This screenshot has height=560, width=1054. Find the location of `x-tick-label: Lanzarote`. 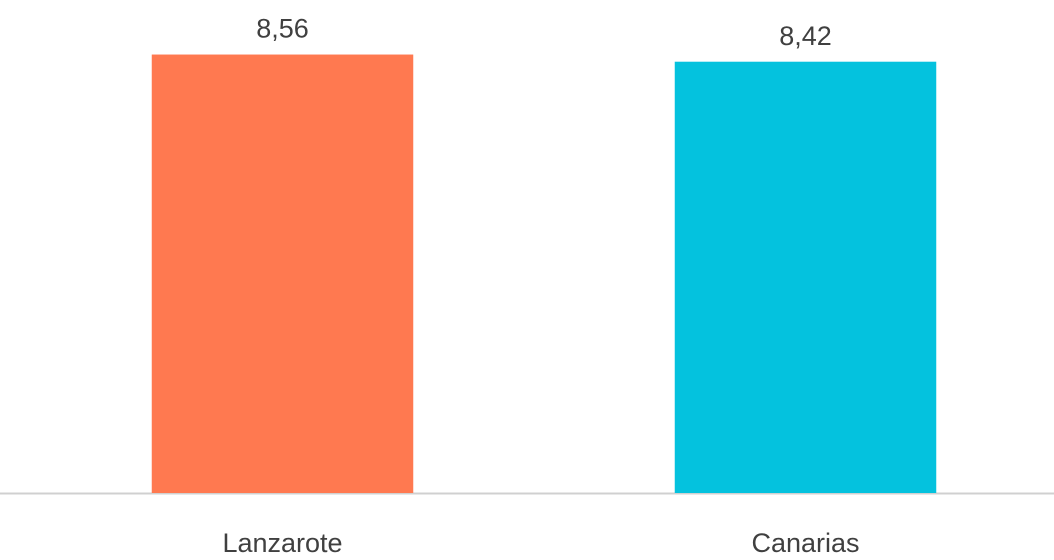

x-tick-label: Lanzarote is located at coordinates (282, 543).